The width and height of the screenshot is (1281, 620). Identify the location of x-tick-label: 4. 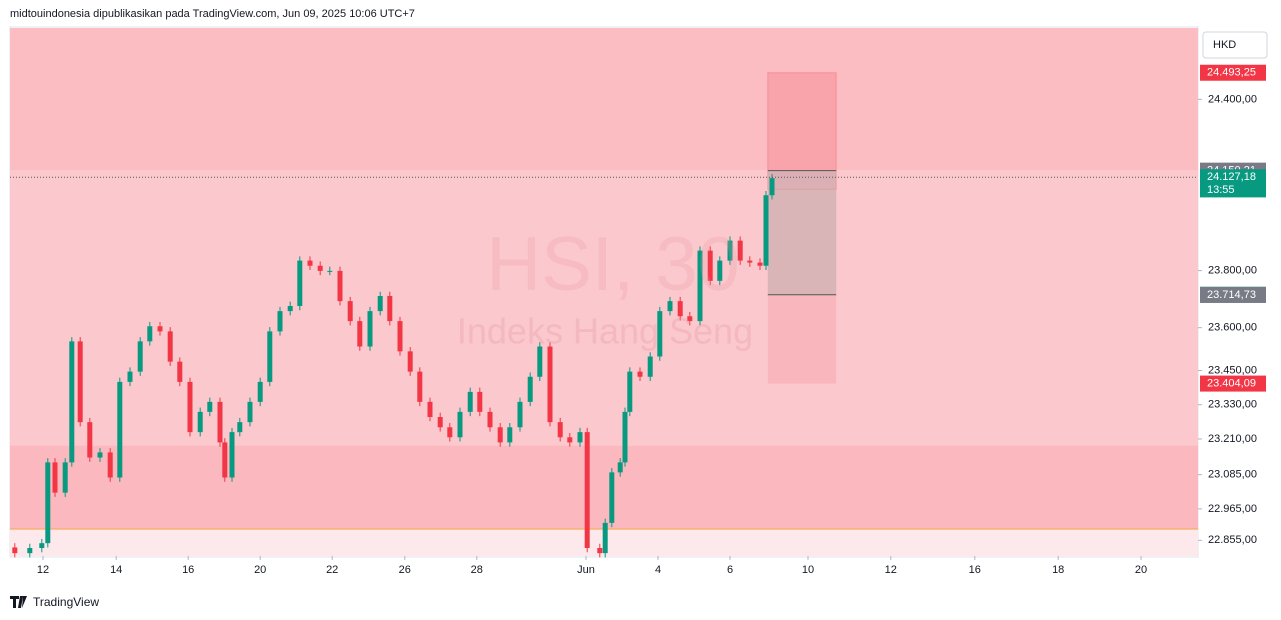
(658, 570).